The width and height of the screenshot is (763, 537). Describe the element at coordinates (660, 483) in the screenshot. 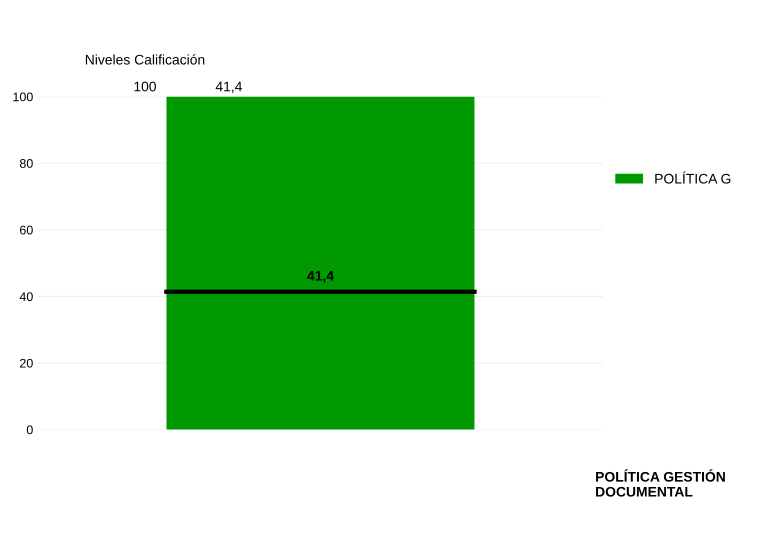

I see `x-axis-title: POLÍTICA GESTIÓN DOCUMENTAL` at that location.